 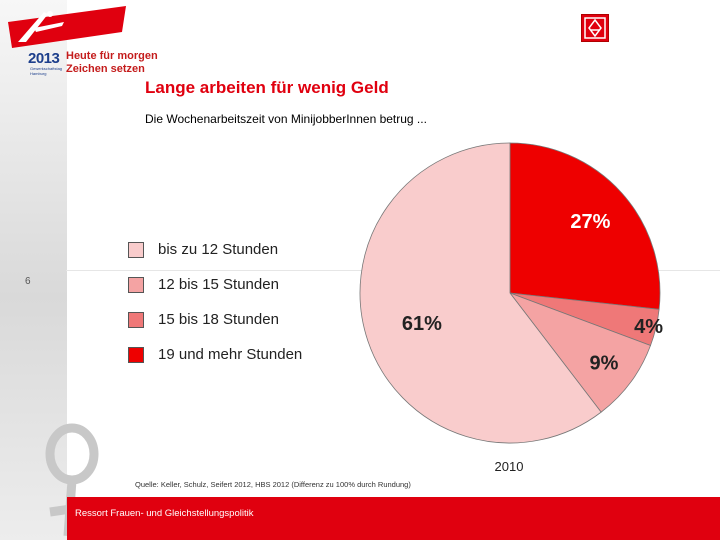 What do you see at coordinates (509, 466) in the screenshot?
I see `chart-year-caption: 2010` at bounding box center [509, 466].